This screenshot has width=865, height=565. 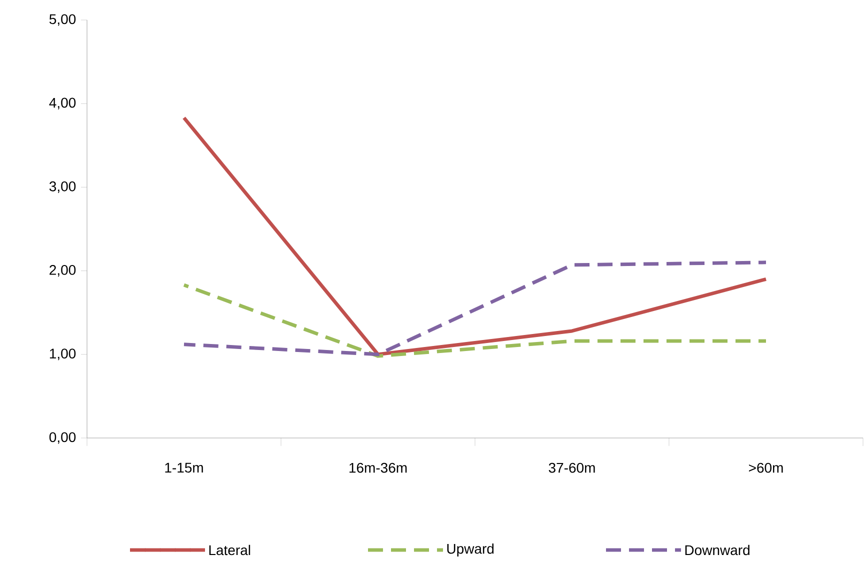 I want to click on y-tick-label: 2,00, so click(x=63, y=271).